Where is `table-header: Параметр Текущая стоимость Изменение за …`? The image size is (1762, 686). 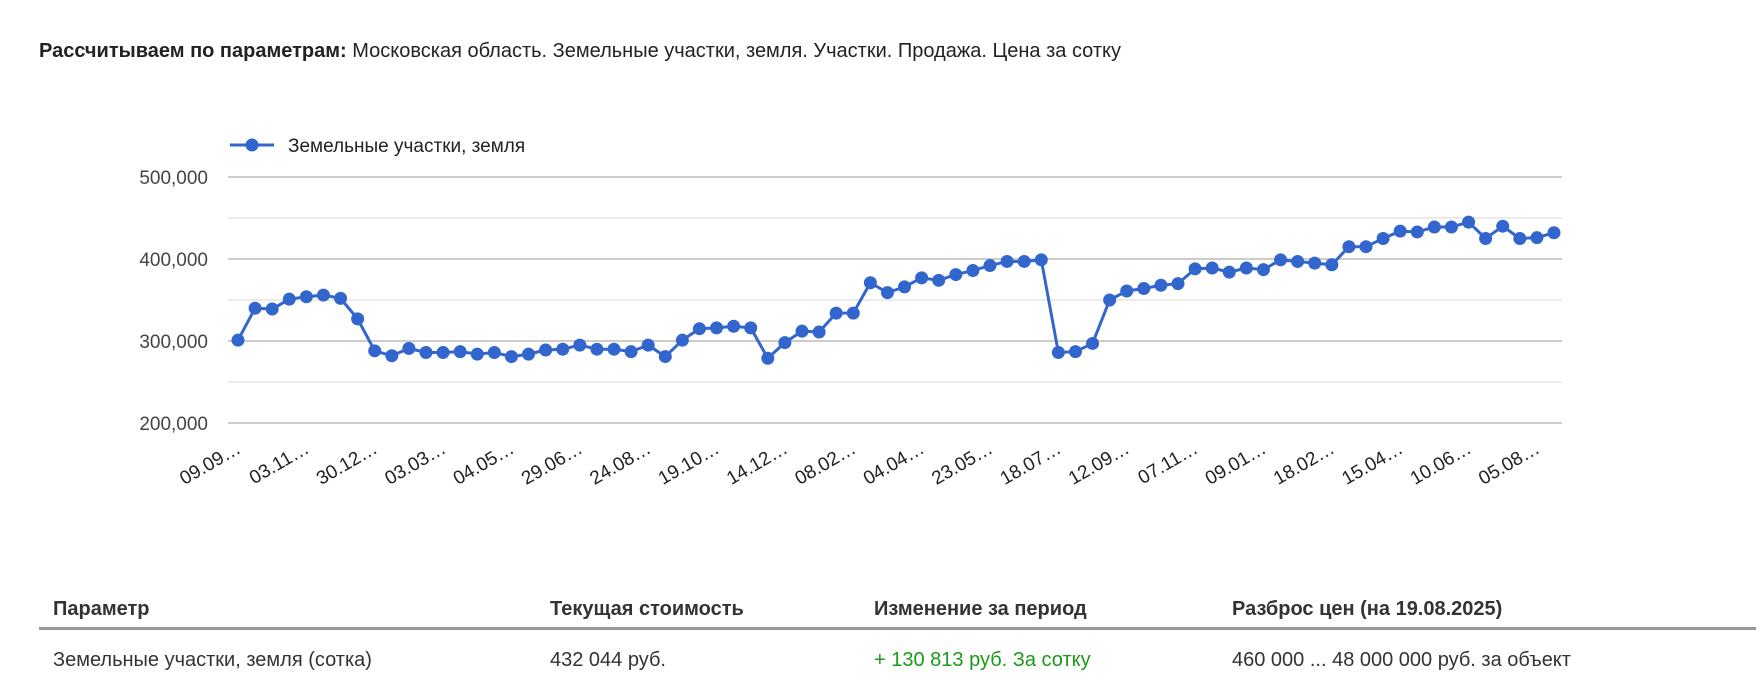 table-header: Параметр Текущая стоимость Изменение за … is located at coordinates (897, 611).